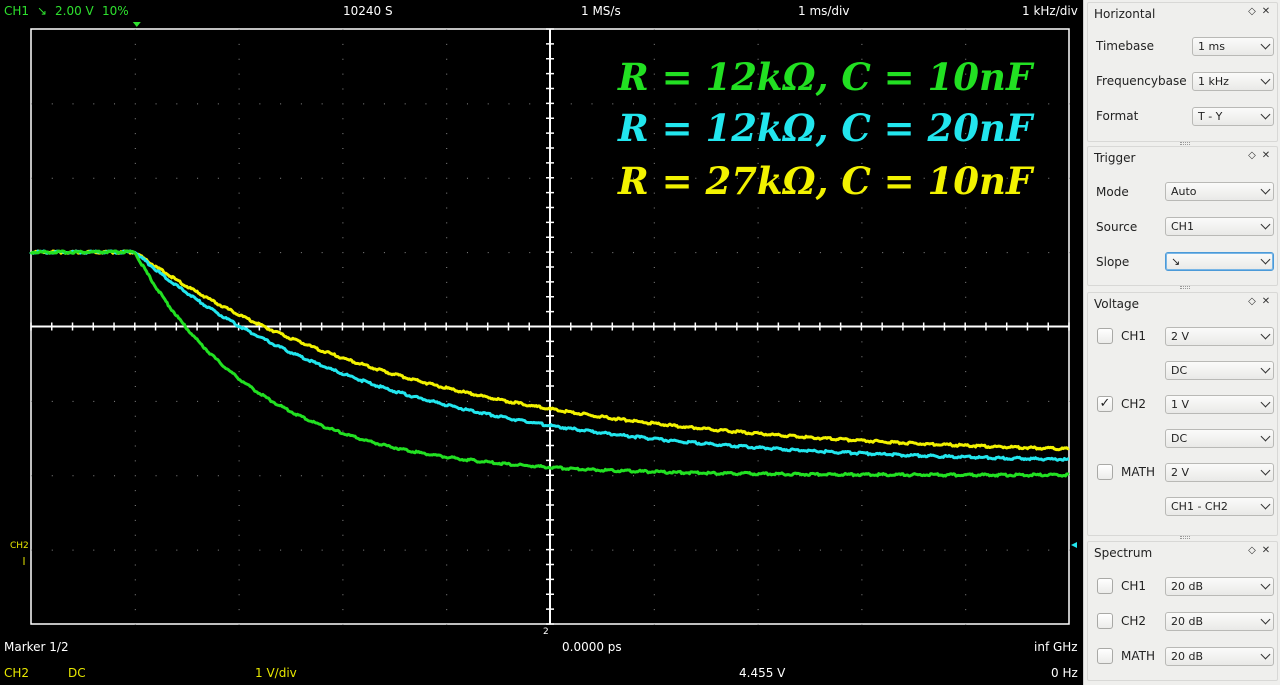  Describe the element at coordinates (1117, 116) in the screenshot. I see `format-label: Format` at that location.